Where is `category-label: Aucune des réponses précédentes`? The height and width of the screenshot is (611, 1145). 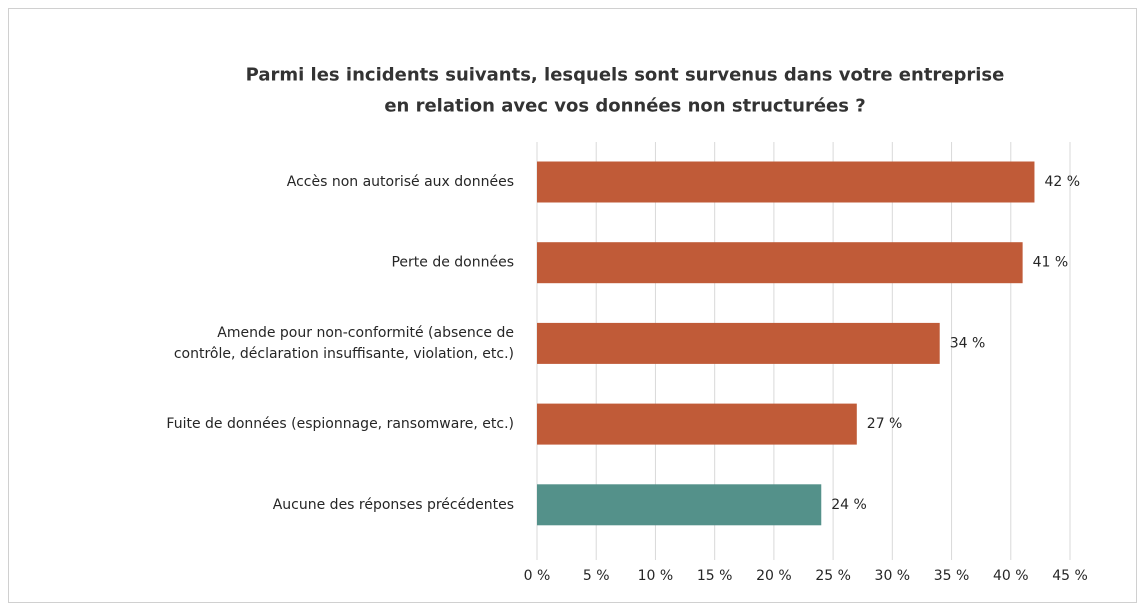 category-label: Aucune des réponses précédentes is located at coordinates (393, 505).